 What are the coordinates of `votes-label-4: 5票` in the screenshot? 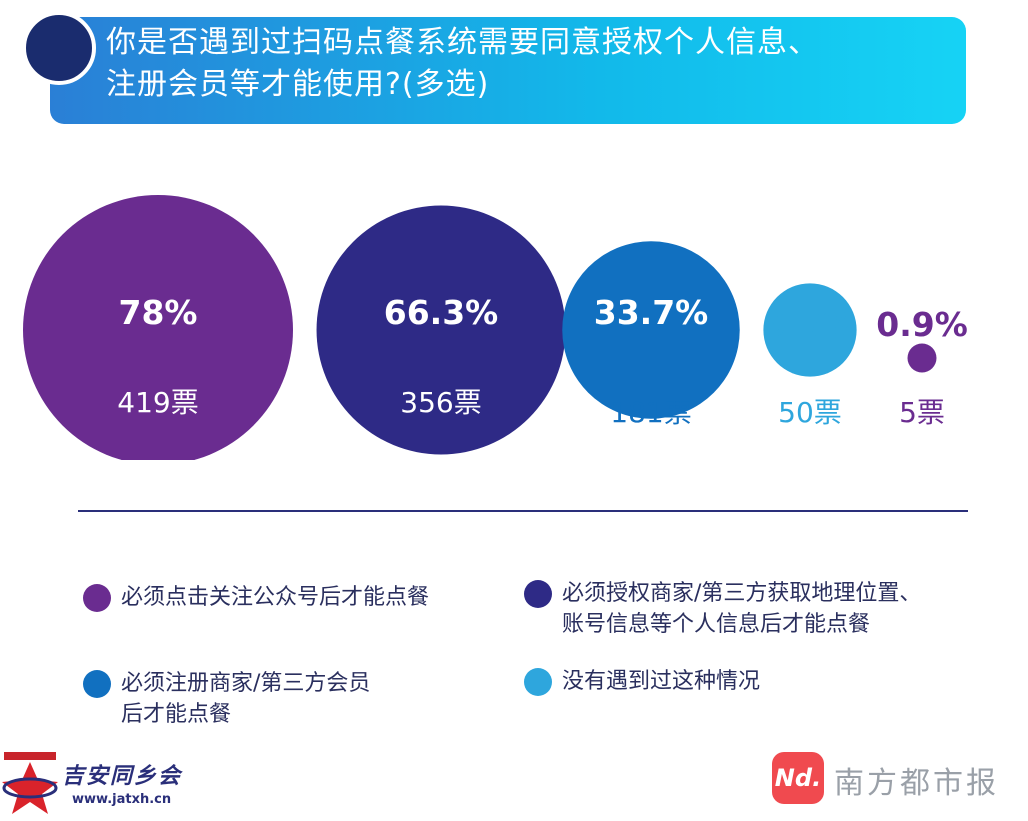 It's located at (922, 412).